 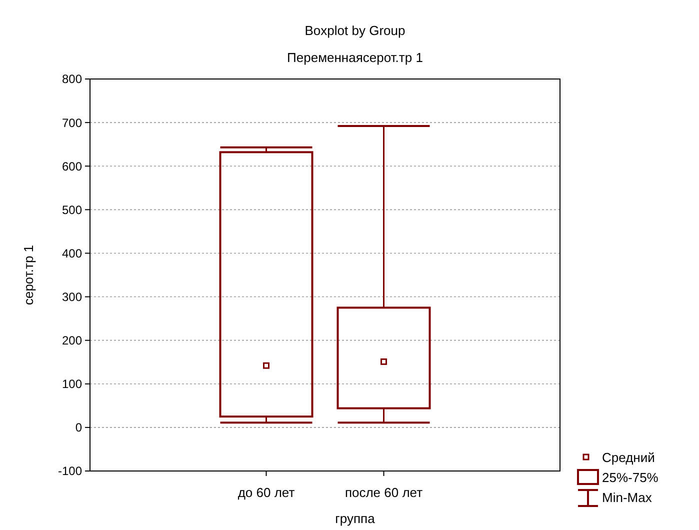 I want to click on y-tick-label: 700, so click(x=72, y=123).